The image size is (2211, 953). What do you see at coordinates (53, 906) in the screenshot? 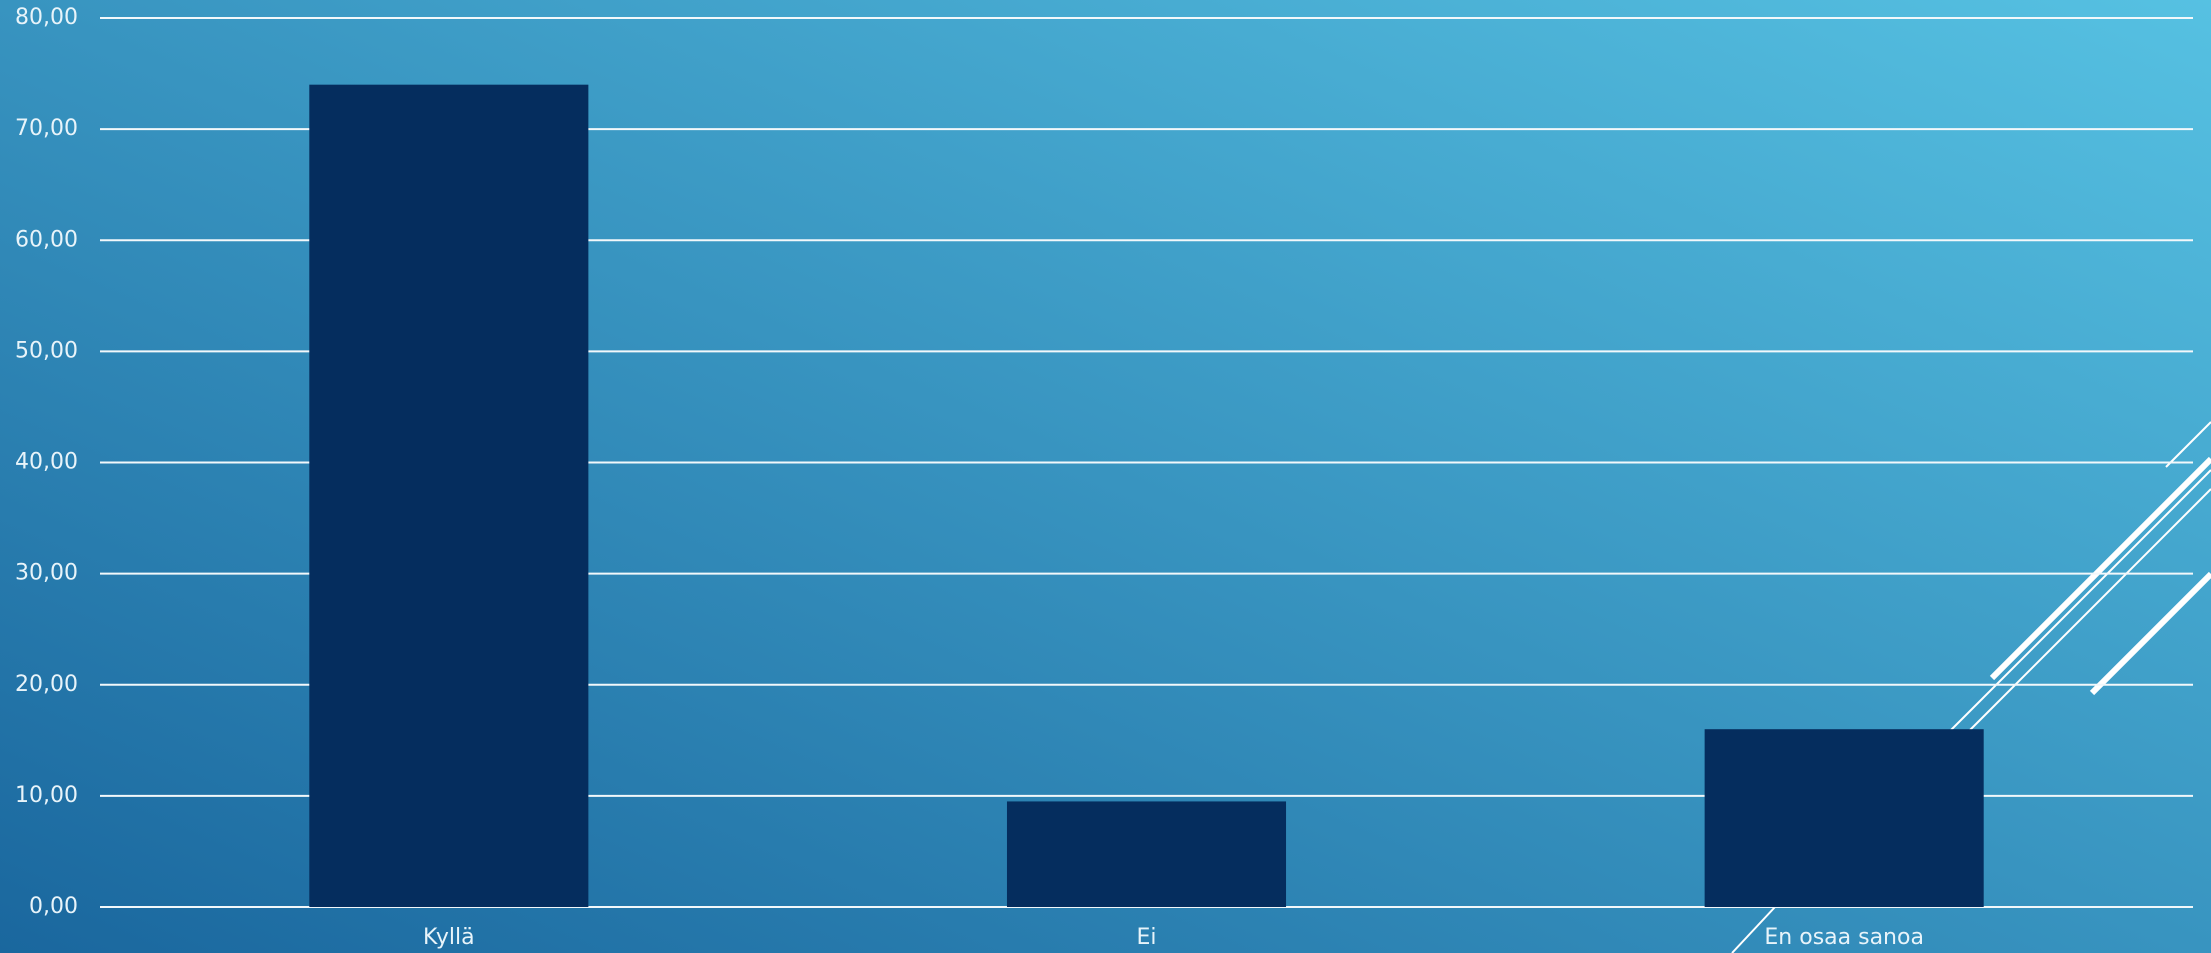
I see `y-tick-label: 0,00` at bounding box center [53, 906].